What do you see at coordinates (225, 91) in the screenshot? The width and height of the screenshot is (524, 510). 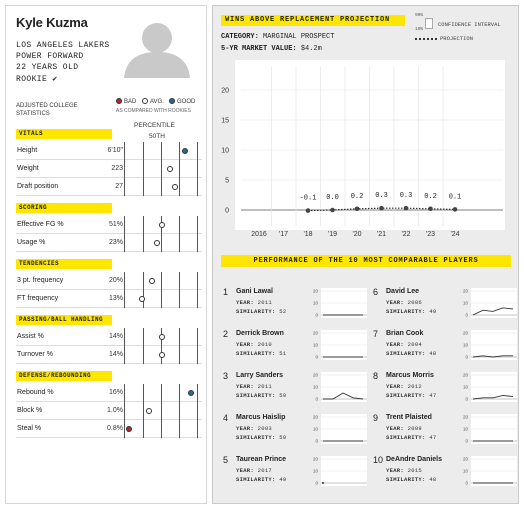 I see `y-tick-label: 20` at bounding box center [225, 91].